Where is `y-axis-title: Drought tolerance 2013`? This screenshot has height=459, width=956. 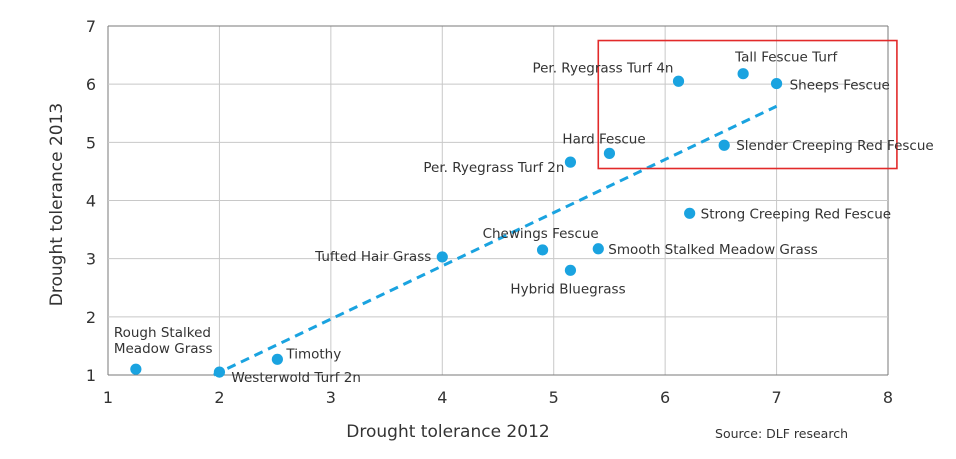
y-axis-title: Drought tolerance 2013 is located at coordinates (57, 204).